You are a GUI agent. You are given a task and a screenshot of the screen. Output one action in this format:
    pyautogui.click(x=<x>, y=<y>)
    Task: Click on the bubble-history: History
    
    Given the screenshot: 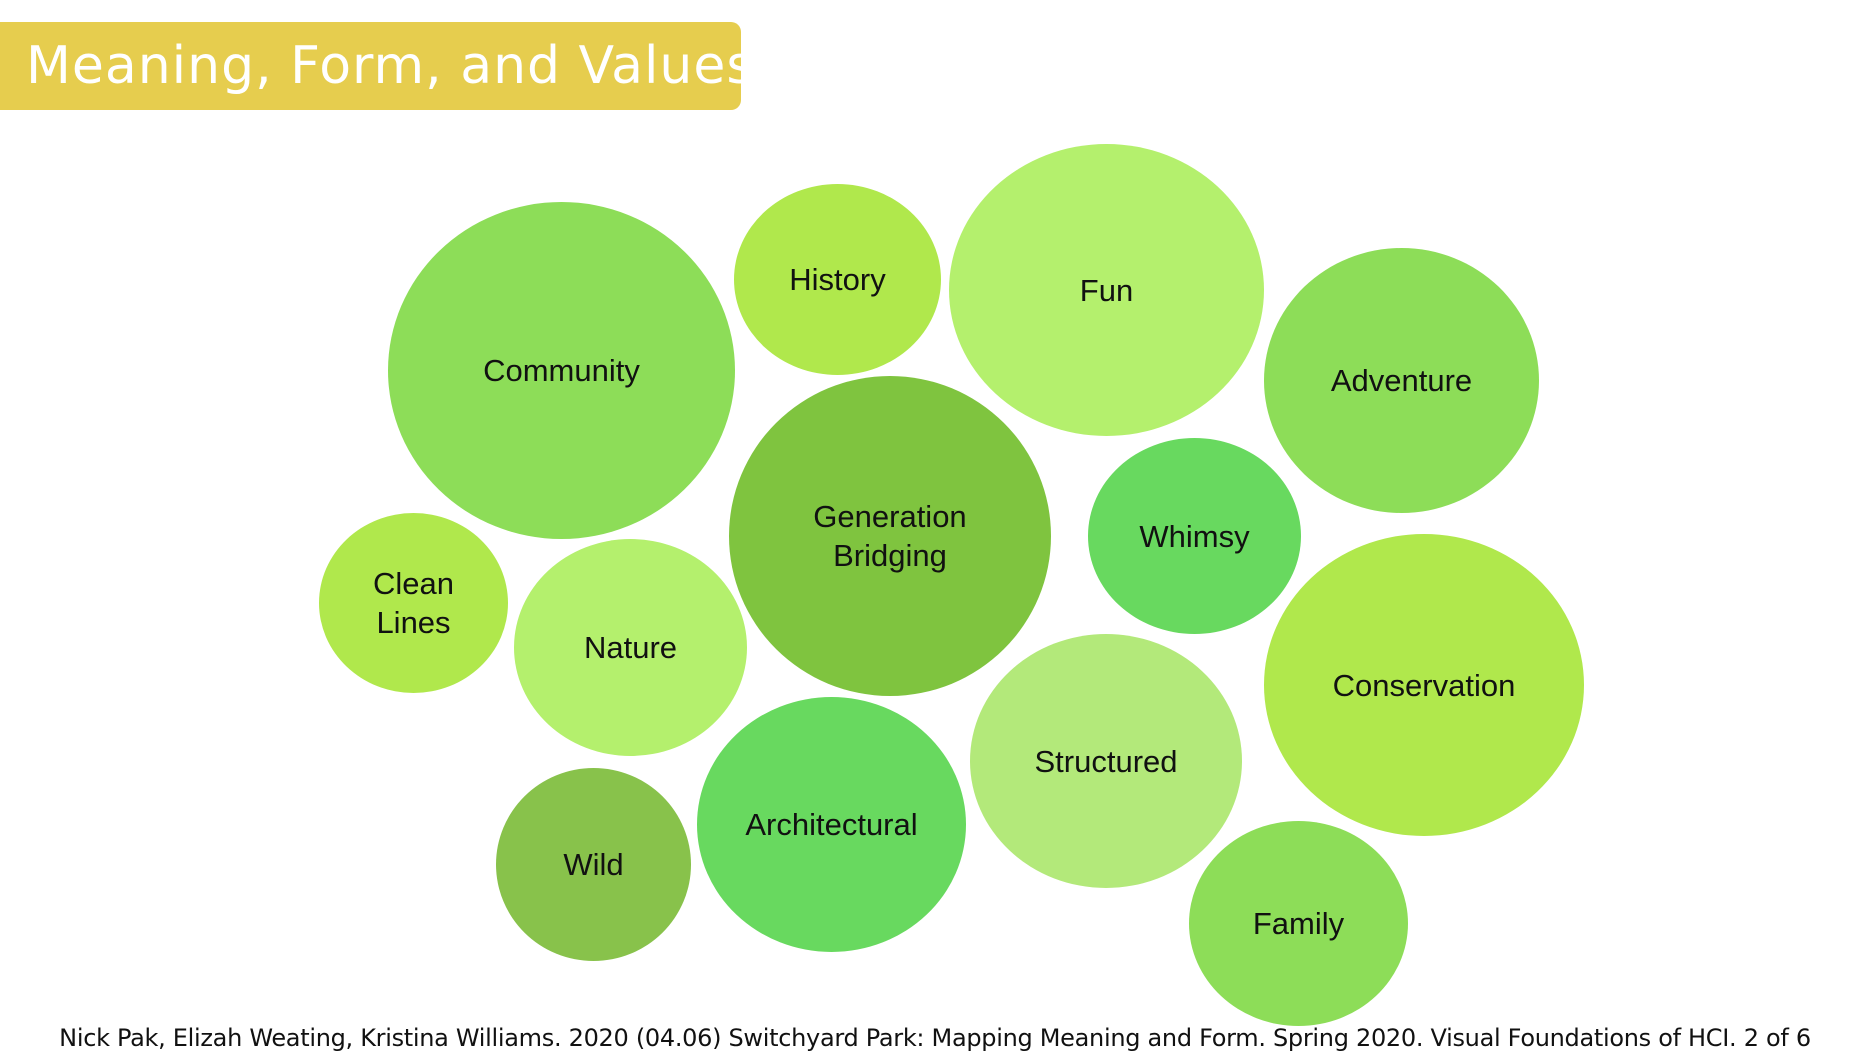 What is the action you would take?
    pyautogui.click(x=837, y=279)
    